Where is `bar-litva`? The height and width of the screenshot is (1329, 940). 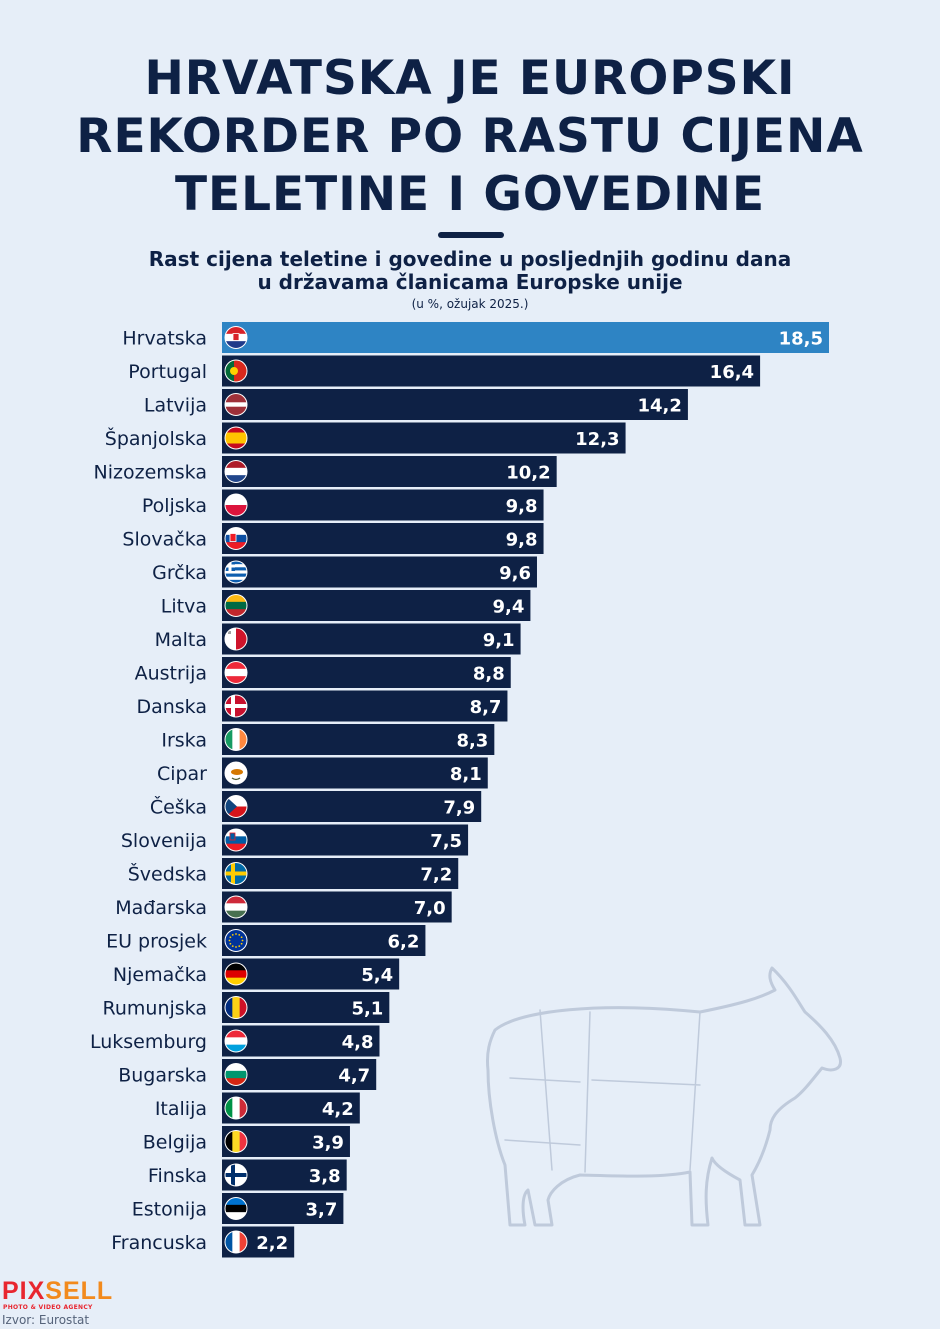 bar-litva is located at coordinates (376, 605).